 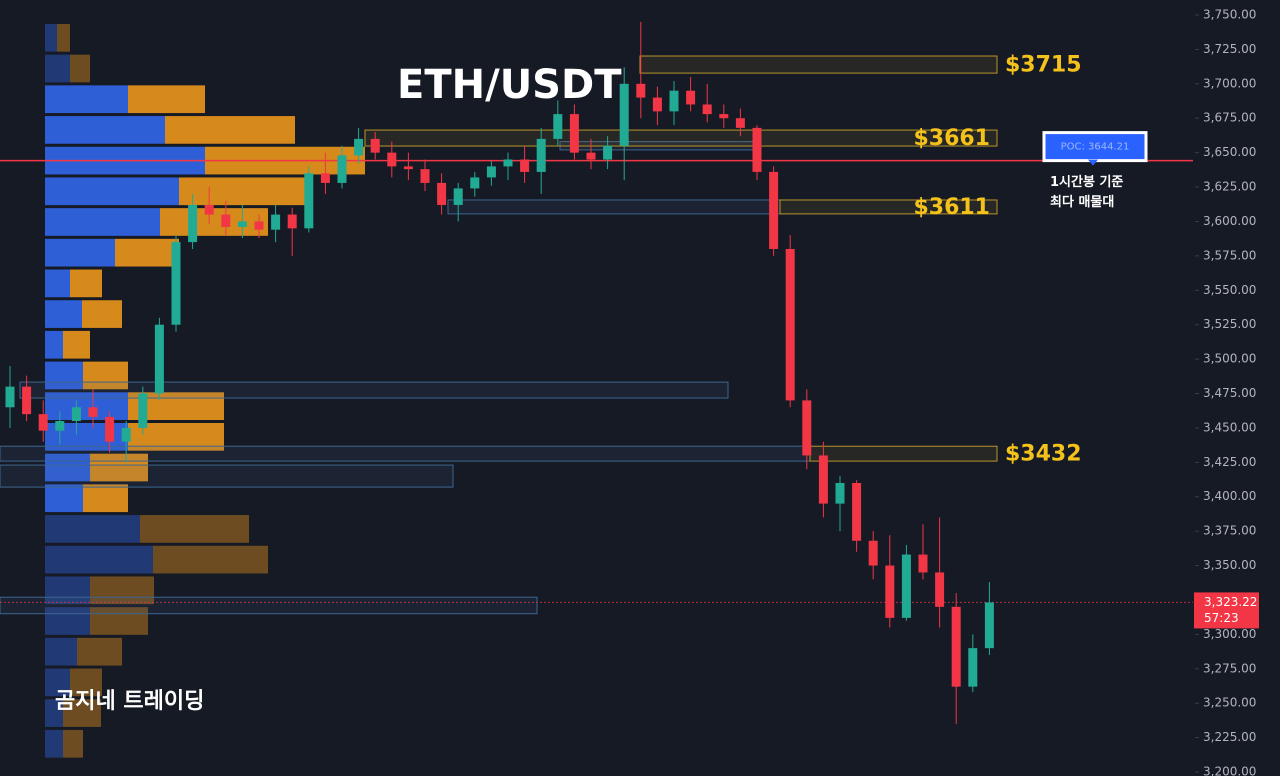 What do you see at coordinates (1230, 602) in the screenshot?
I see `current-price-label: 3,323.22` at bounding box center [1230, 602].